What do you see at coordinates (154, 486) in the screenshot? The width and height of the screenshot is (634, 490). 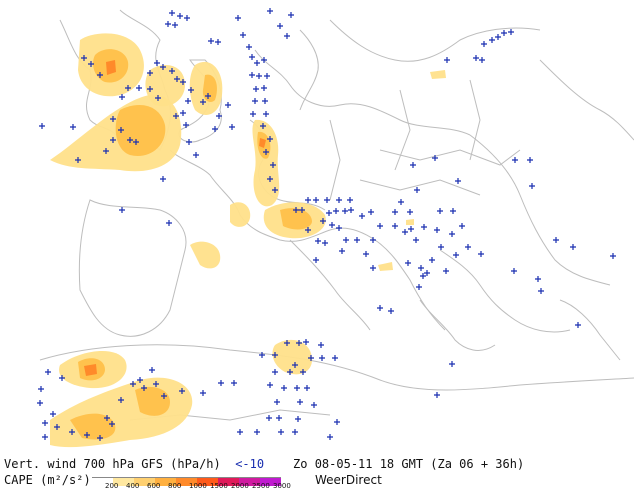 I see `legend-tick-label: 600` at bounding box center [154, 486].